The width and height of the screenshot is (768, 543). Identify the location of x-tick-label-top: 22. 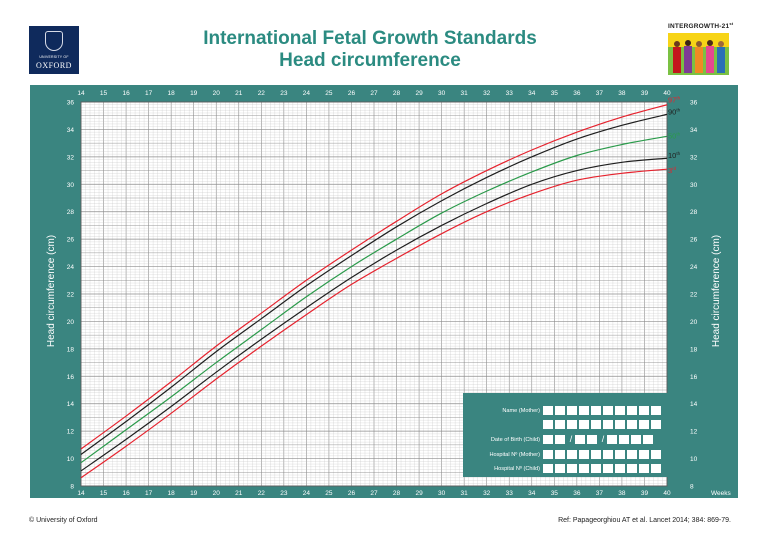
(262, 93).